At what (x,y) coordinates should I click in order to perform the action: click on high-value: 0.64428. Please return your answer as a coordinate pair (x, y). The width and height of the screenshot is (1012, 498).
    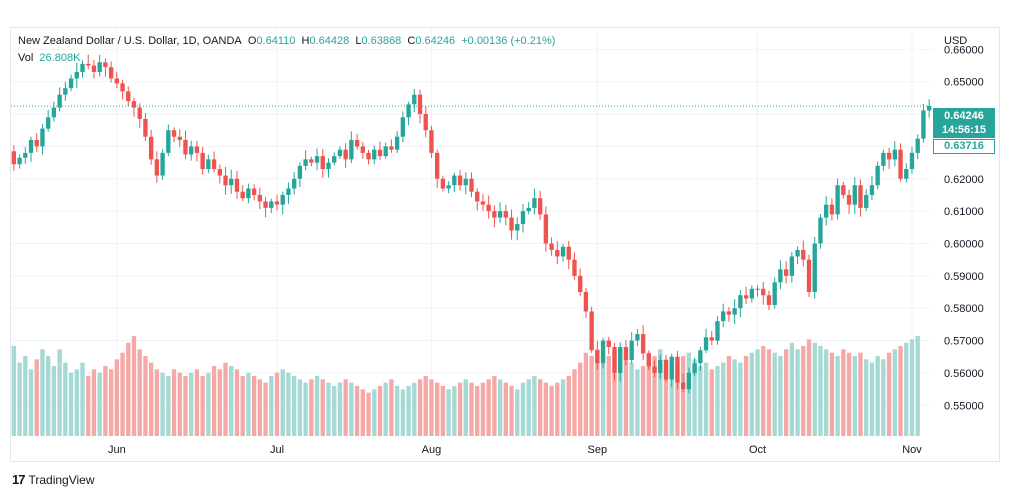
    Looking at the image, I should click on (329, 41).